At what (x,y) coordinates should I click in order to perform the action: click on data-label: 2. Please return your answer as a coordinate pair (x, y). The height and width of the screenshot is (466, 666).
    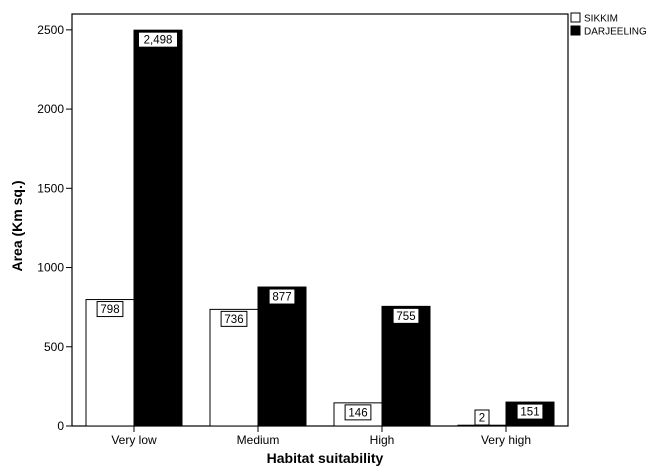
    Looking at the image, I should click on (482, 419).